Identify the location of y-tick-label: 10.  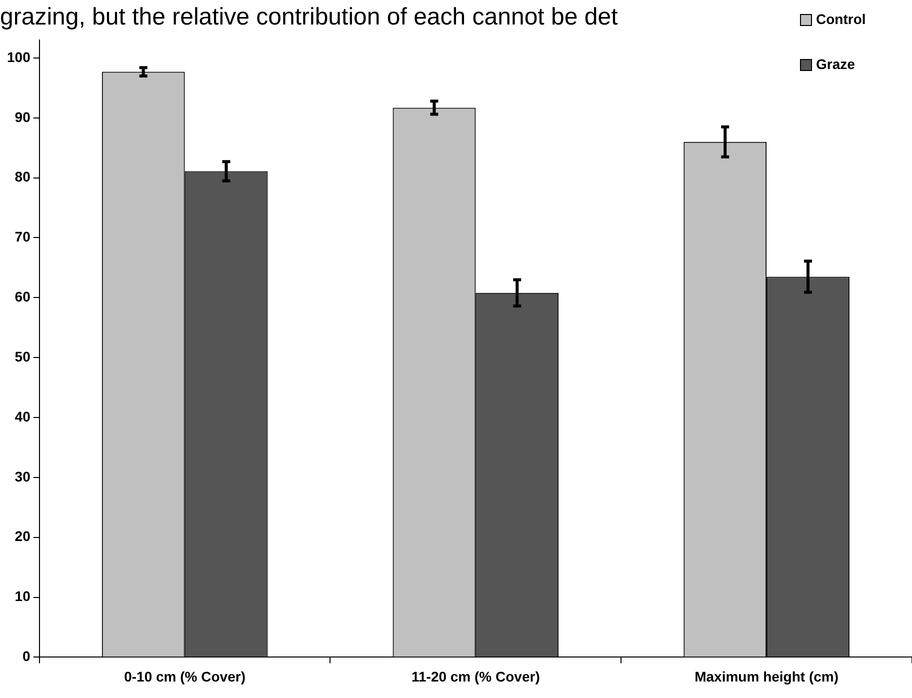
(22, 596).